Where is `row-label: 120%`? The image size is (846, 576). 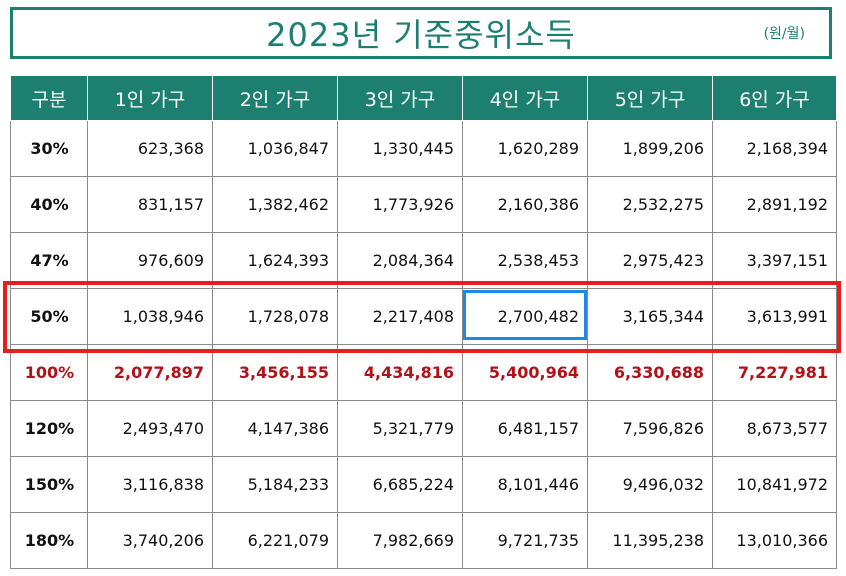
row-label: 120% is located at coordinates (49, 428).